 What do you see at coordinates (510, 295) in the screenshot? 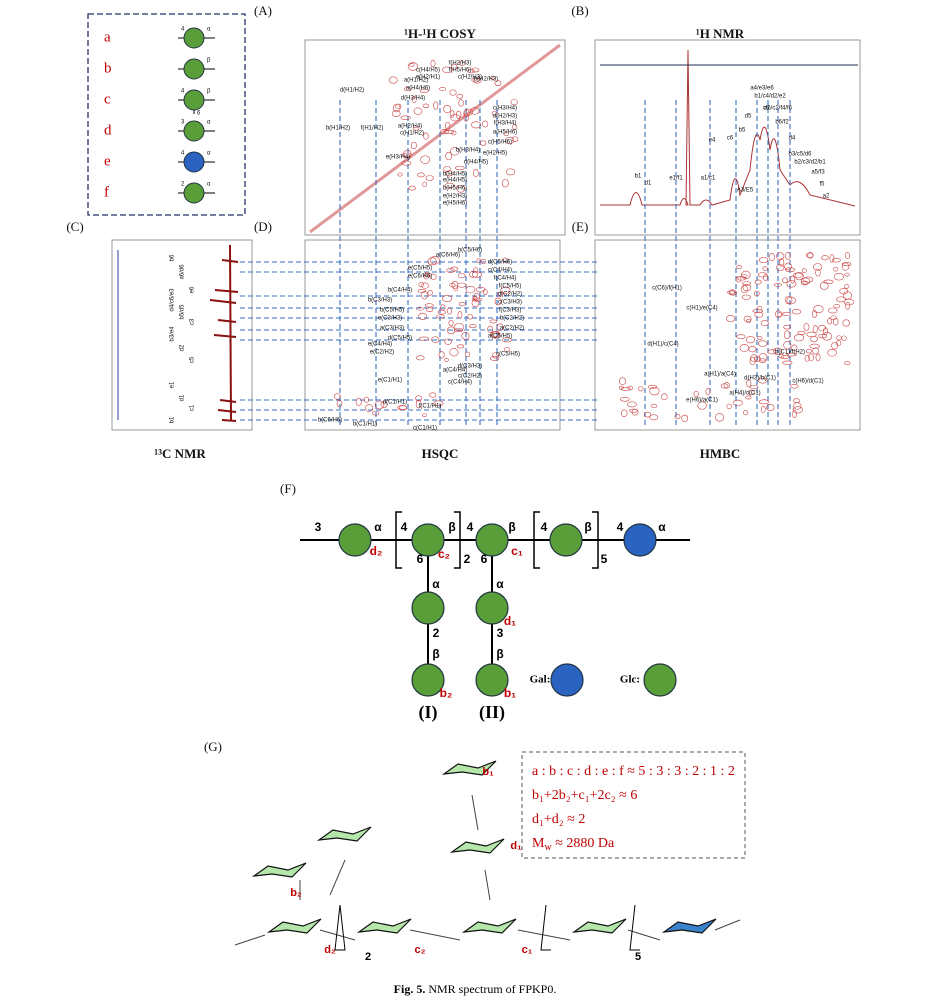
I see `peak-label: d(C2/H2)` at bounding box center [510, 295].